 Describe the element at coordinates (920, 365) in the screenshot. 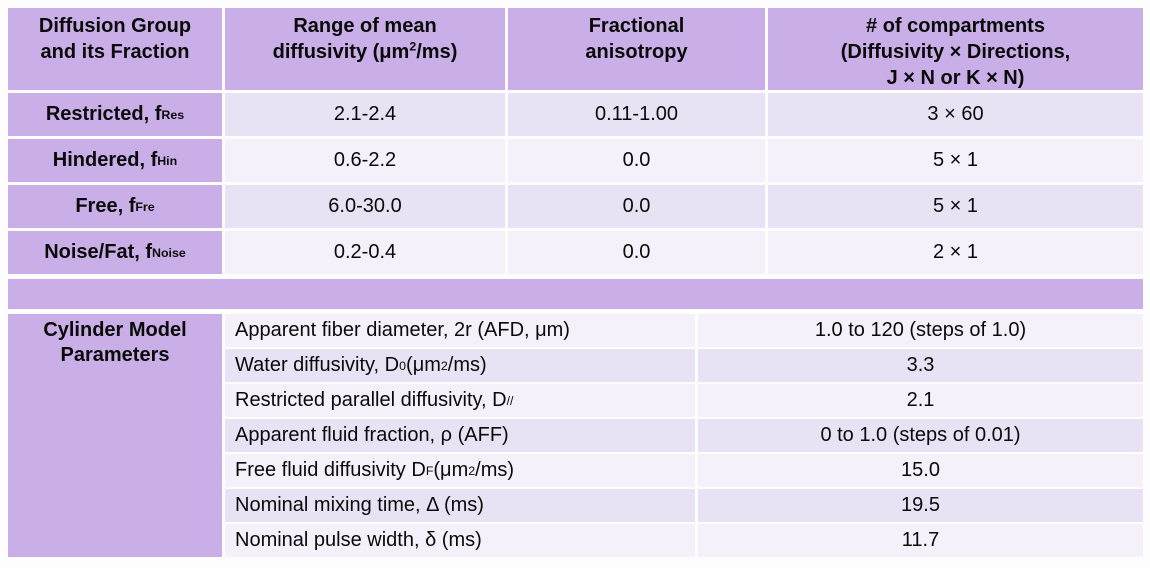

I see `param-value-water-diffusivity: 3.3` at that location.